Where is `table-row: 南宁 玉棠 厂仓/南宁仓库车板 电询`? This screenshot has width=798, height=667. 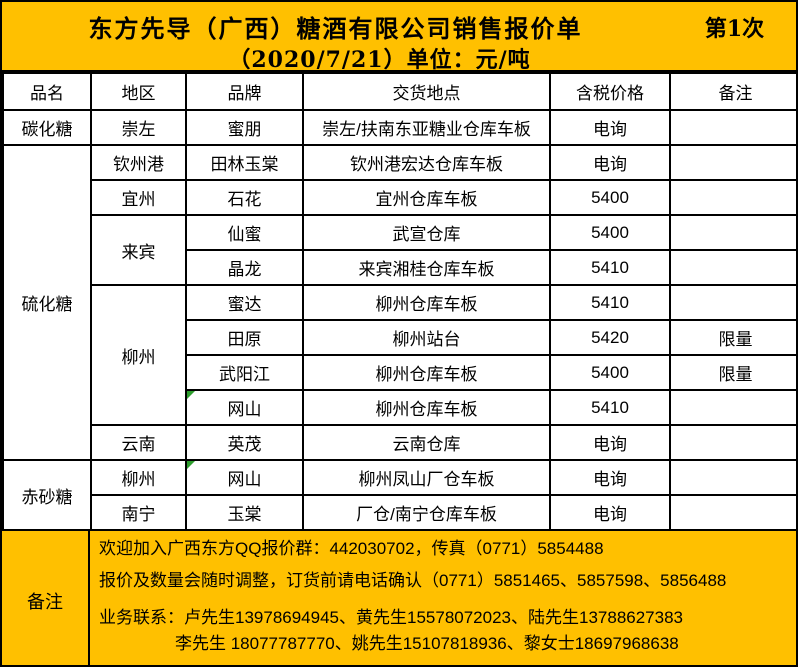 table-row: 南宁 玉棠 厂仓/南宁仓库车板 电询 is located at coordinates (399, 512).